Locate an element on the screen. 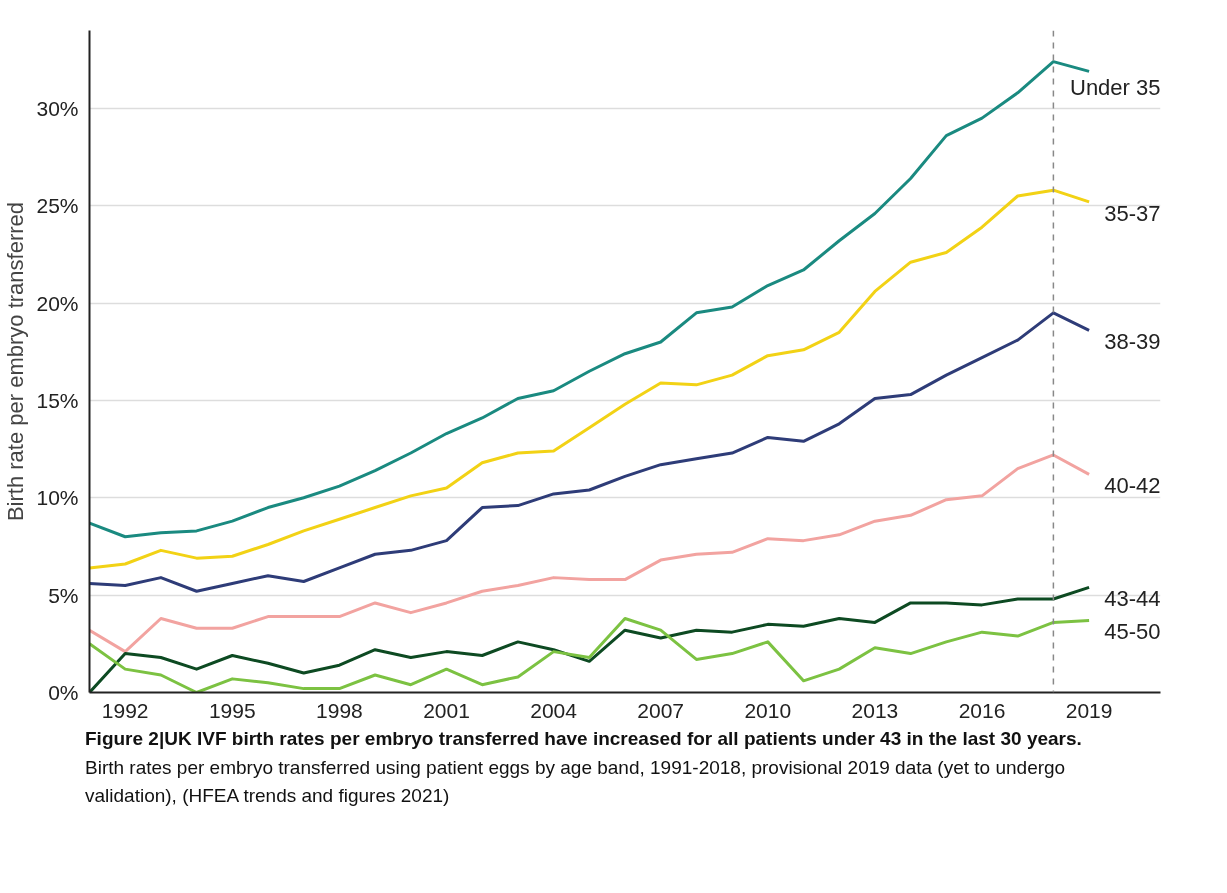 Image resolution: width=1227 pixels, height=893 pixels. series-label: 38-39 is located at coordinates (1132, 342).